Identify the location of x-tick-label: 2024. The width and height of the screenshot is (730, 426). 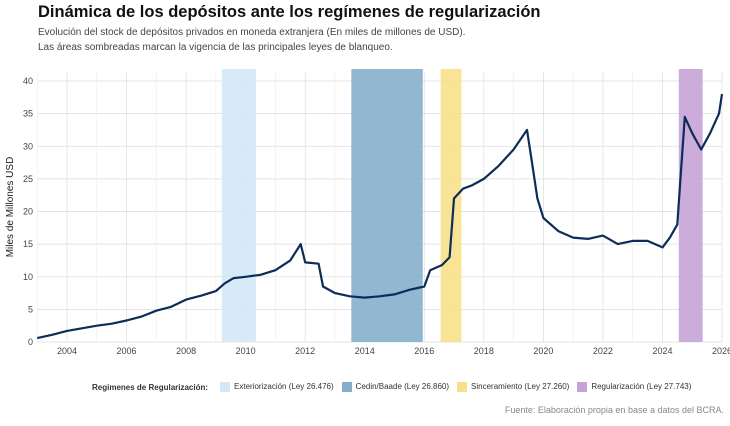
(662, 351).